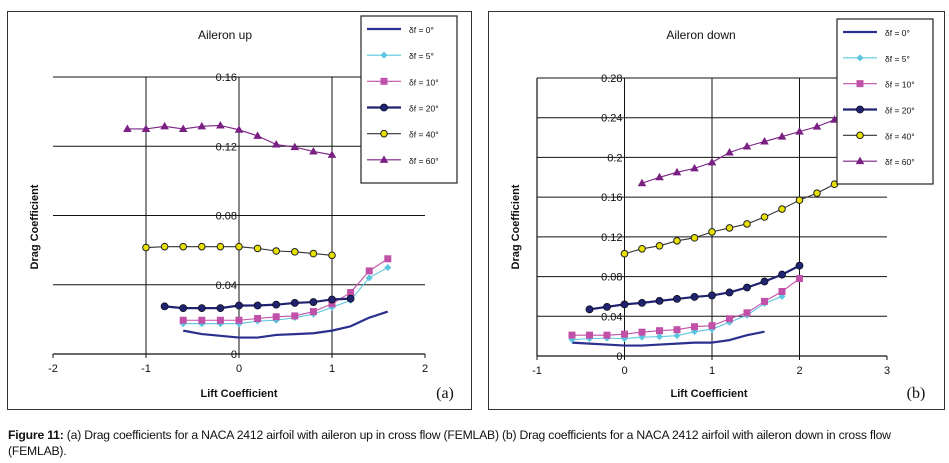  What do you see at coordinates (537, 371) in the screenshot?
I see `chart-b-xtick-label: -1` at bounding box center [537, 371].